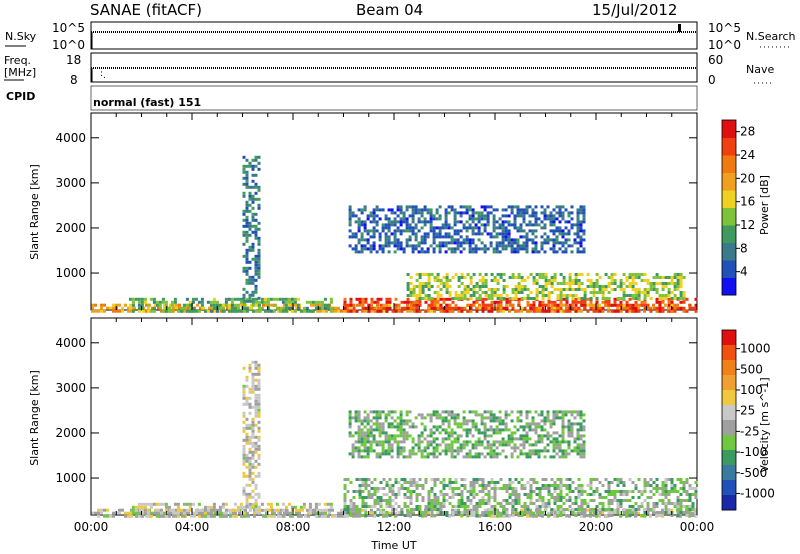 This screenshot has height=554, width=800. What do you see at coordinates (751, 369) in the screenshot?
I see `colorbar-tick-label: 500` at bounding box center [751, 369].